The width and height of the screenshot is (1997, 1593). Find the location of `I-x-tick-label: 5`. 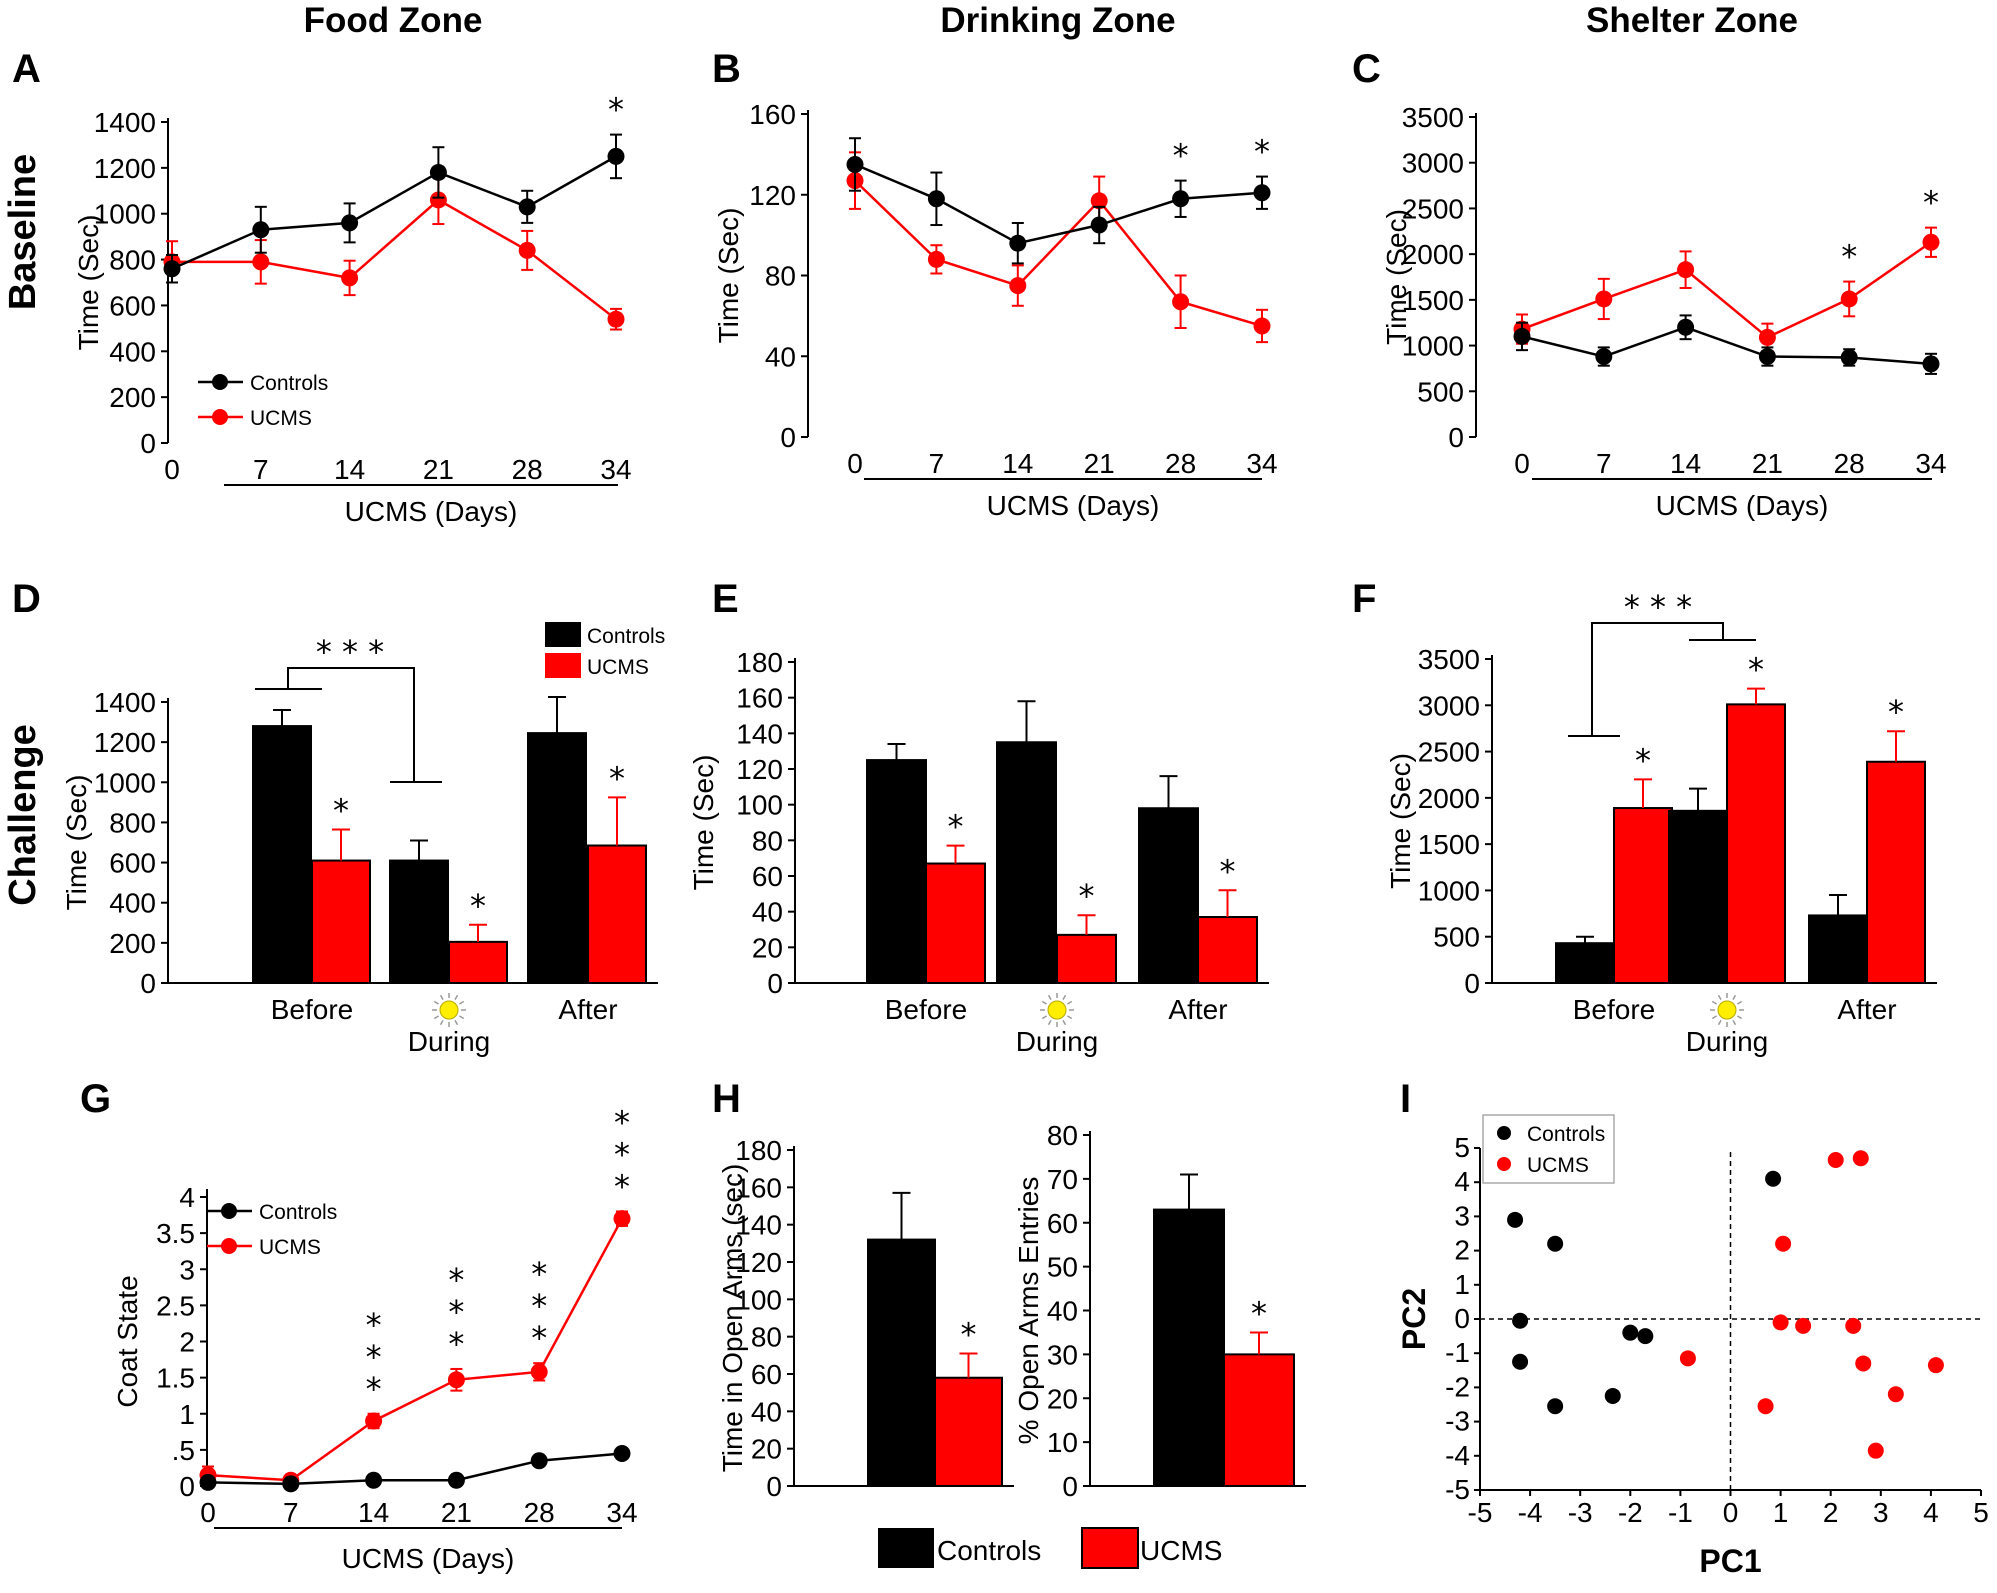

I-x-tick-label: 5 is located at coordinates (1981, 1512).